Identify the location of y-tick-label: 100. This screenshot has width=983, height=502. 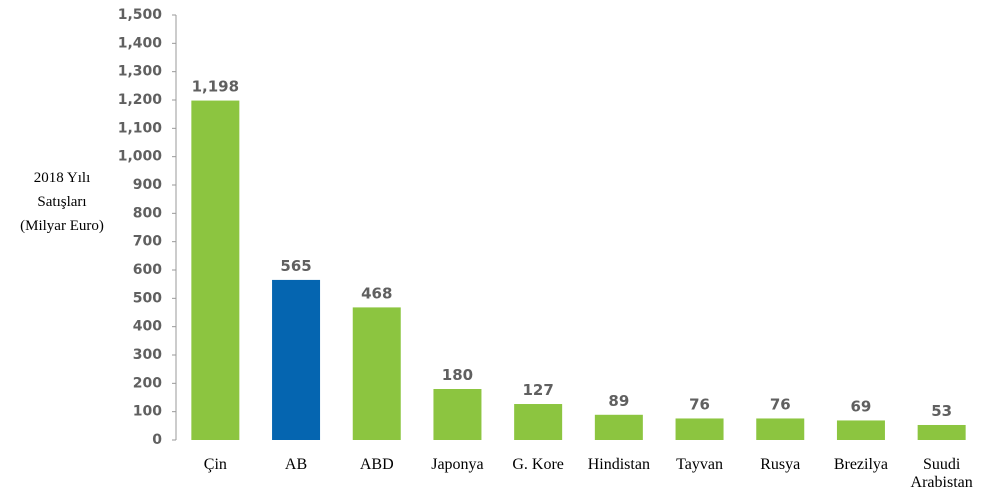
(147, 412).